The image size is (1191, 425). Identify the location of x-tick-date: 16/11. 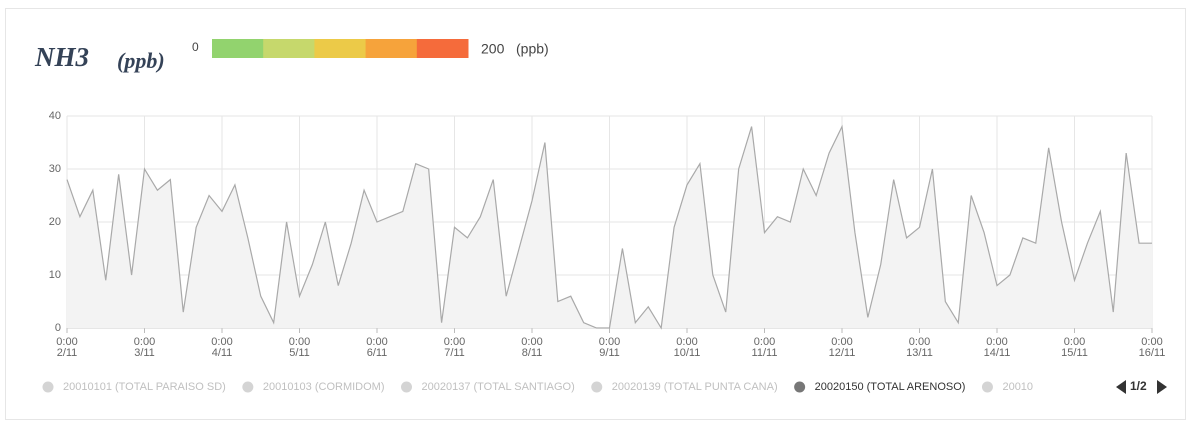
(1152, 353).